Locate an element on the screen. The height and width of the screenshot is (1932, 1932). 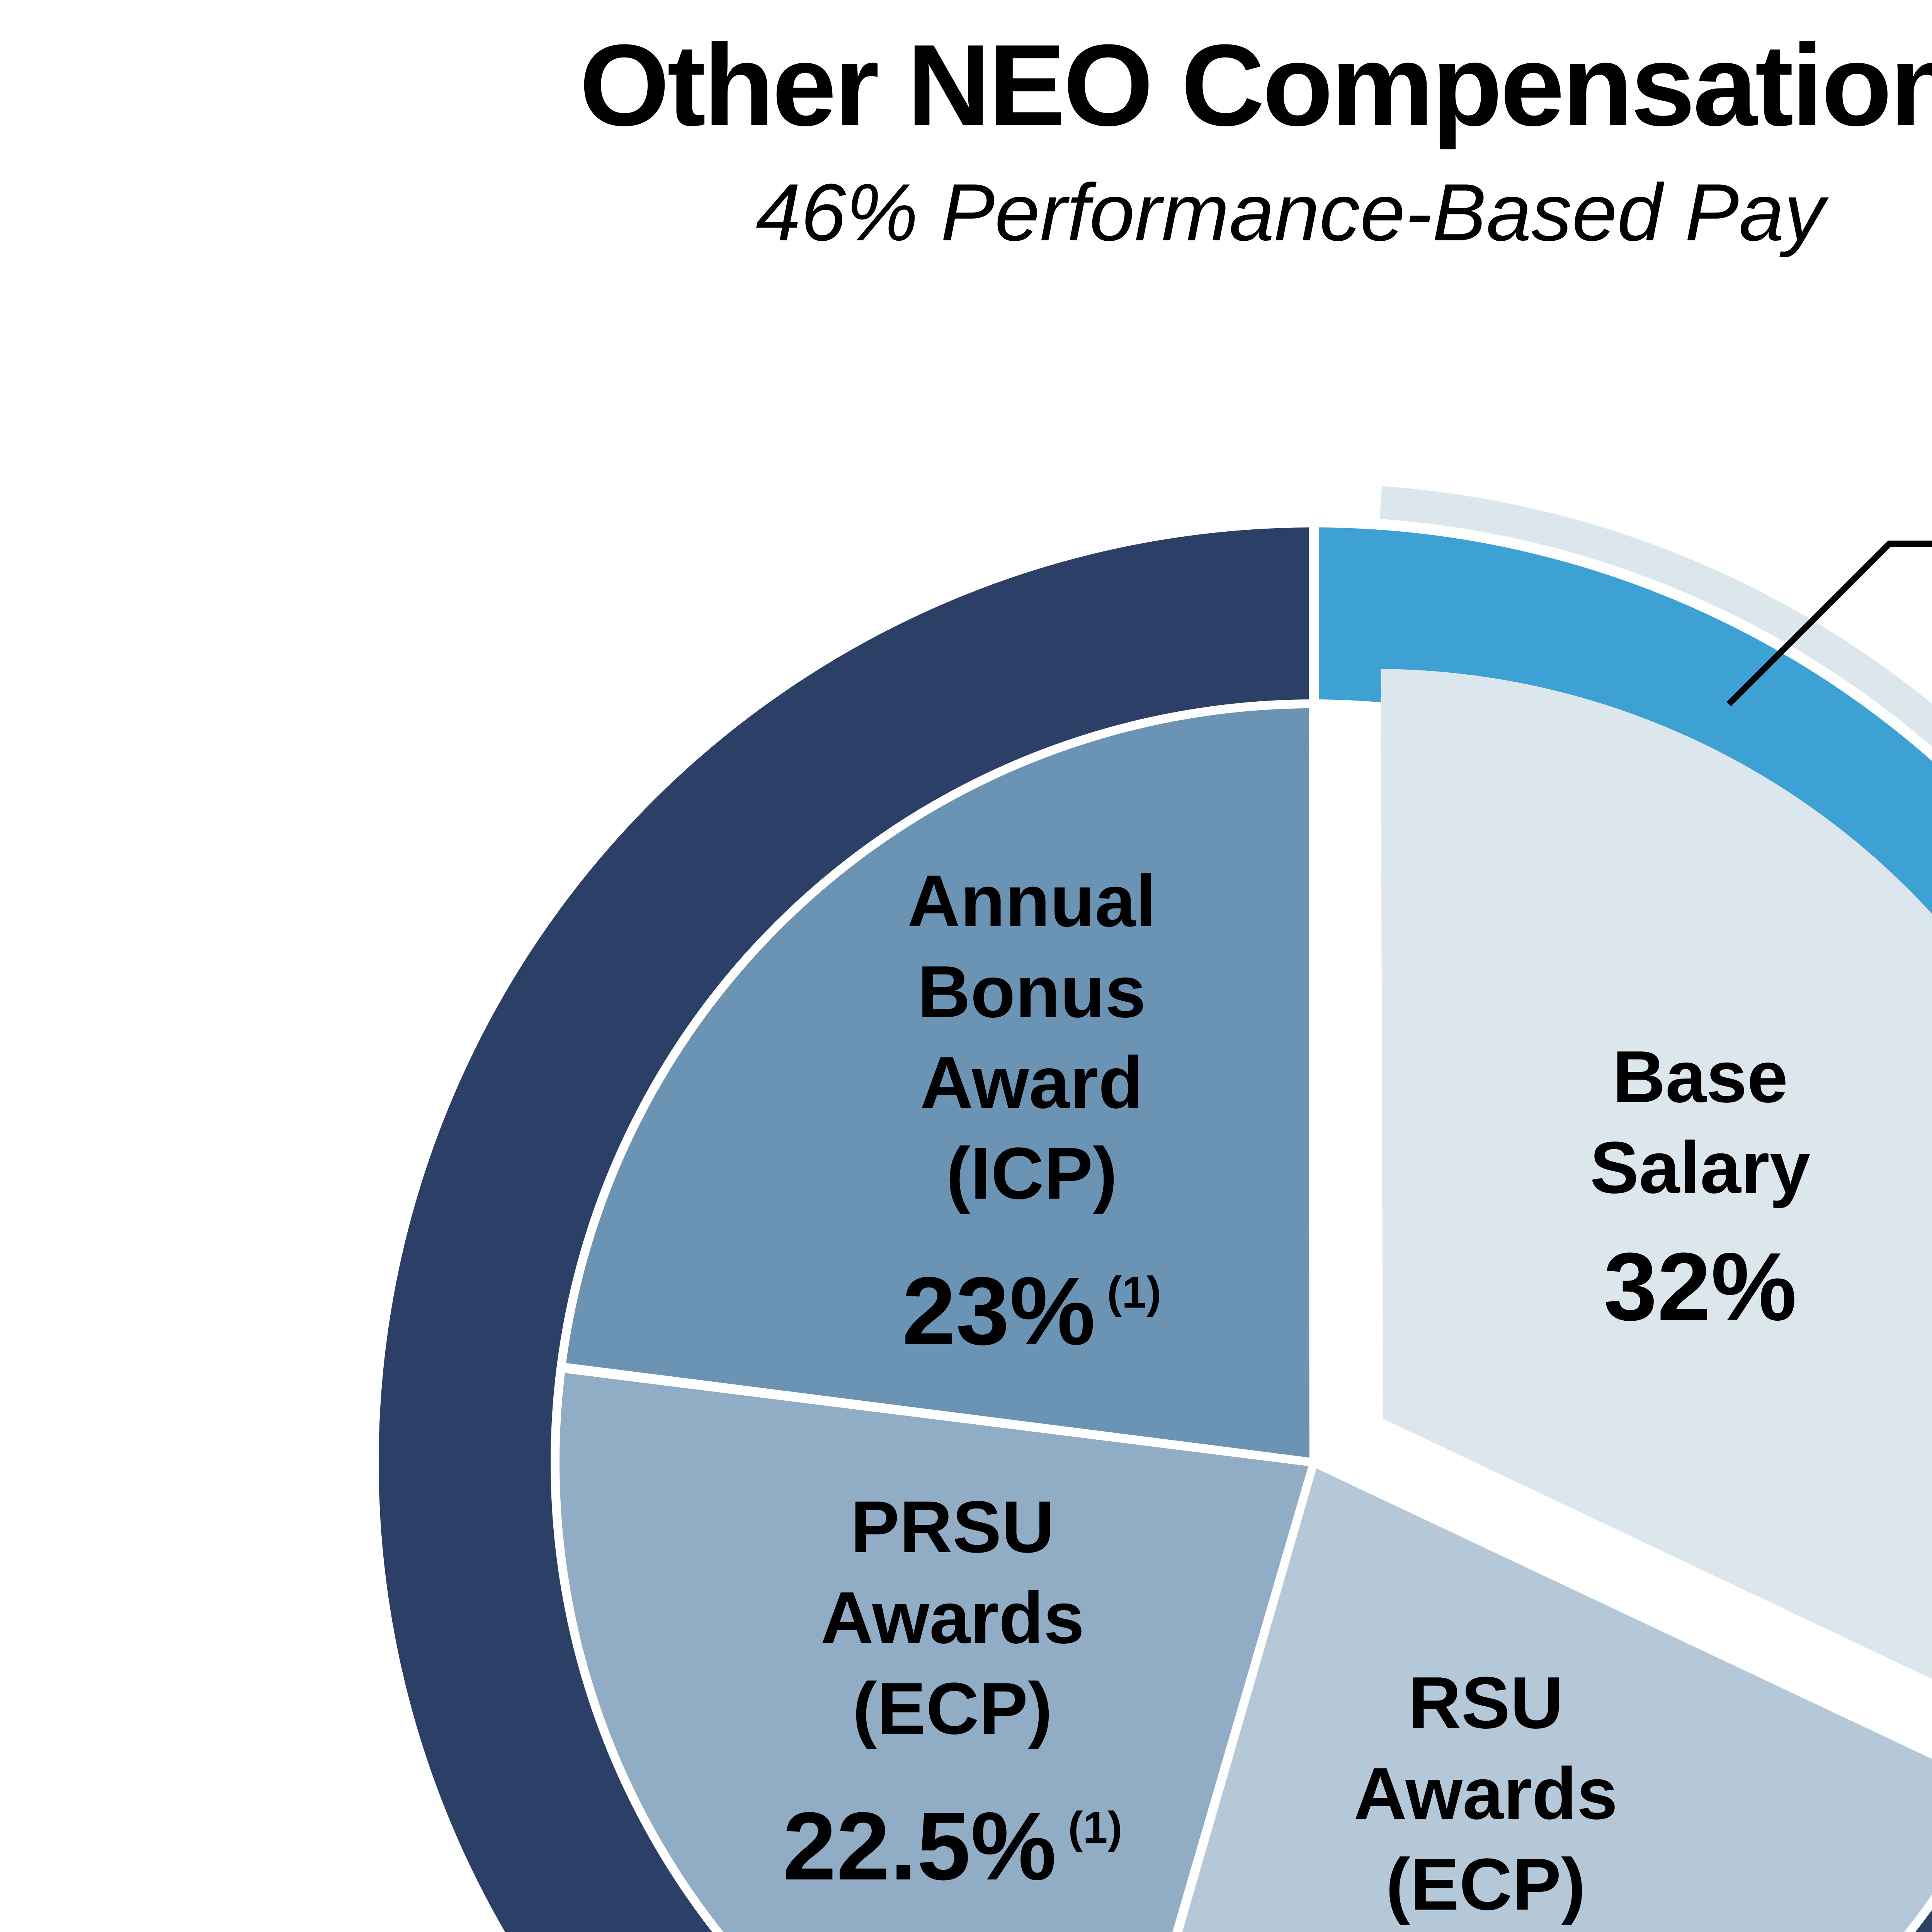
label-line: (ICP) is located at coordinates (1031, 1173).